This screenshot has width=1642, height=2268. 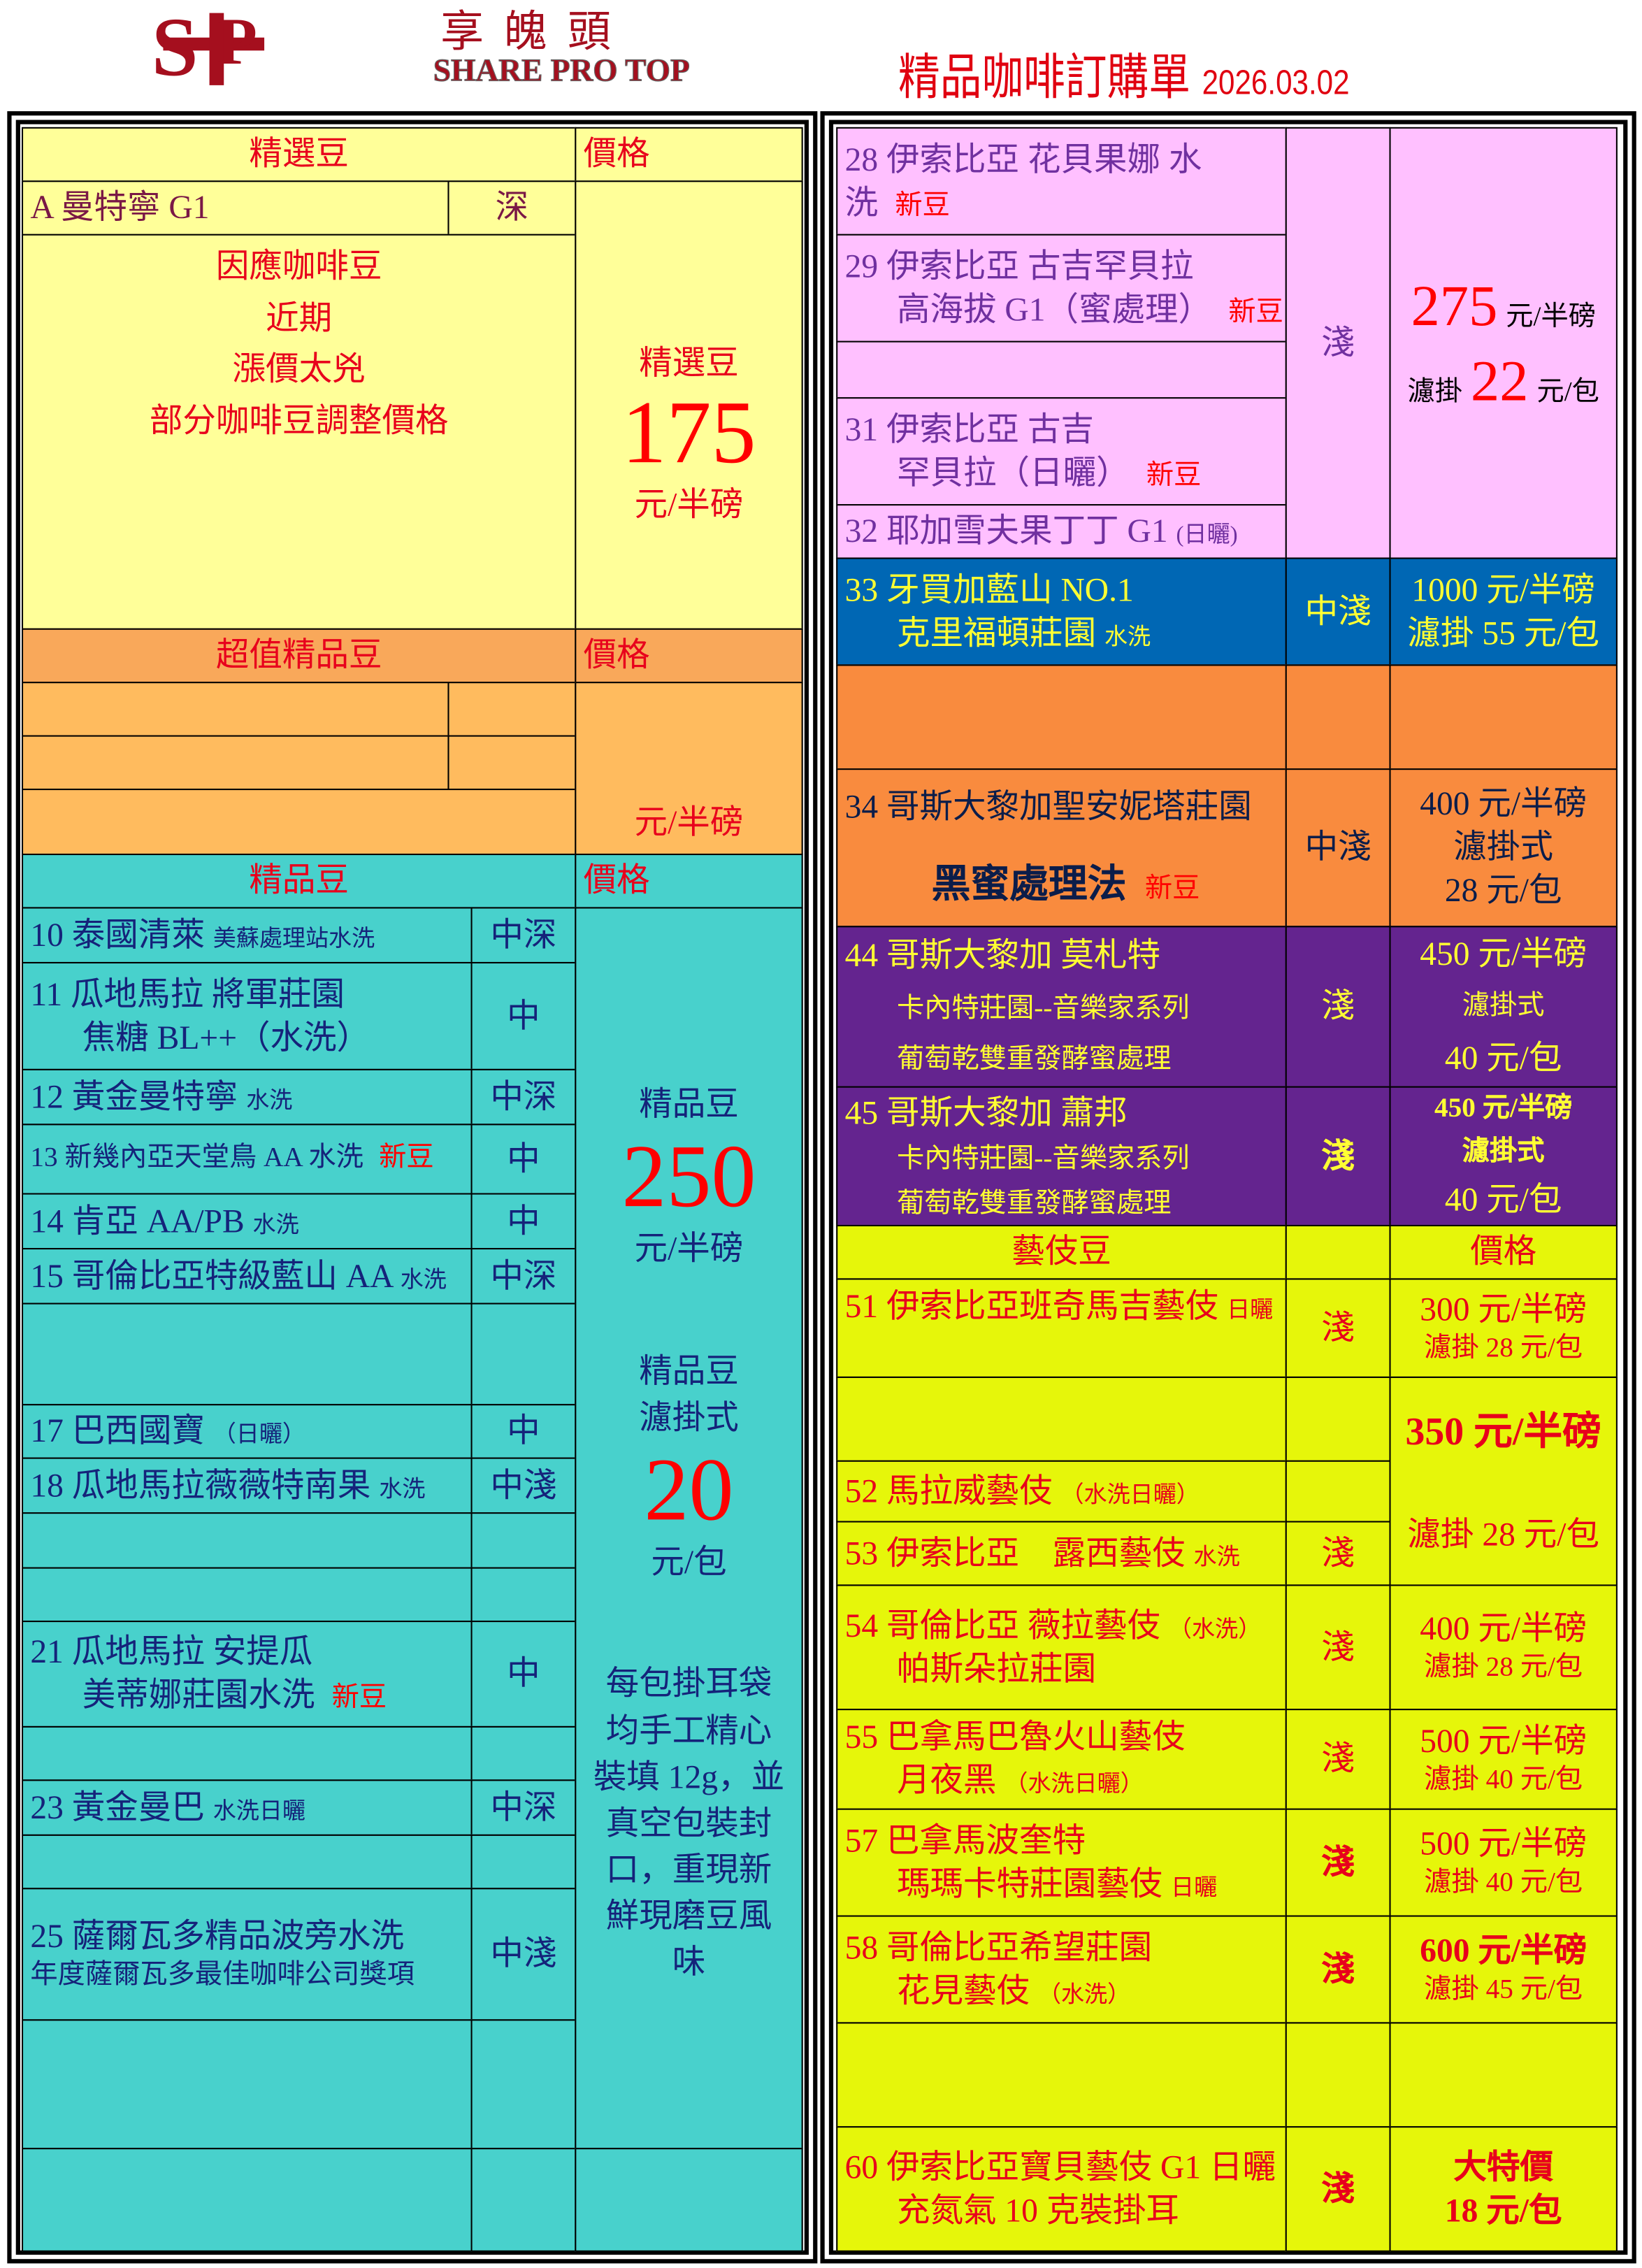 I want to click on text-line: 元/半磅, so click(x=690, y=1250).